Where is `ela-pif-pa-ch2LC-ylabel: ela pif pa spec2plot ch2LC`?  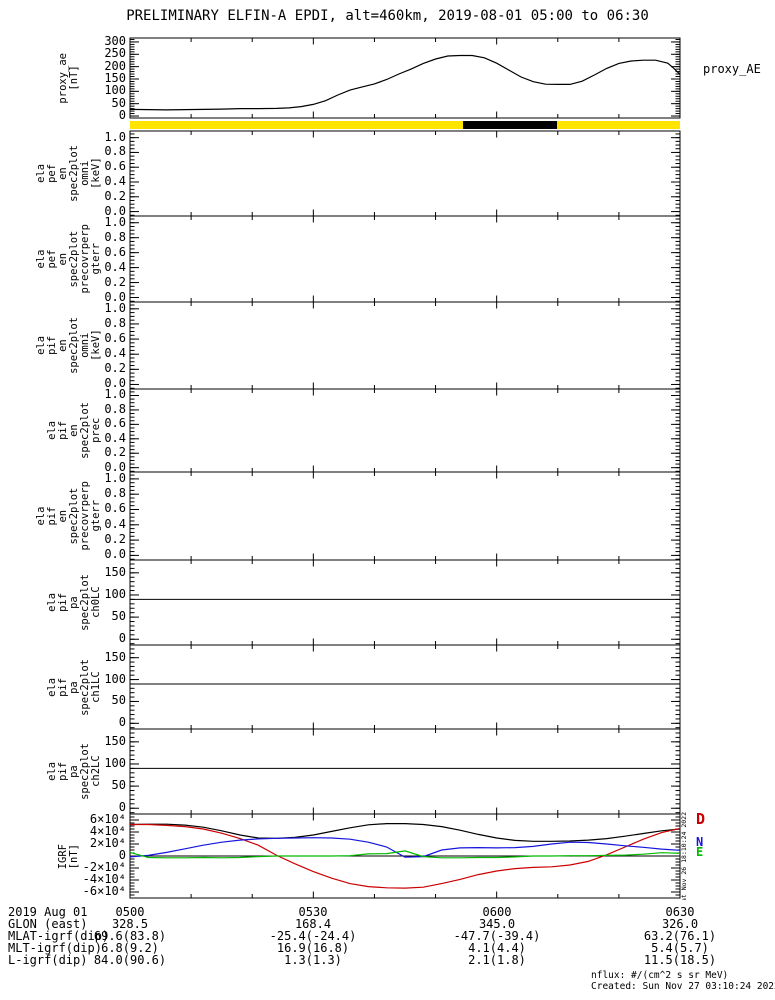
ela-pif-pa-ch2LC-ylabel: ela pif pa spec2plot ch2LC is located at coordinates (74, 771).